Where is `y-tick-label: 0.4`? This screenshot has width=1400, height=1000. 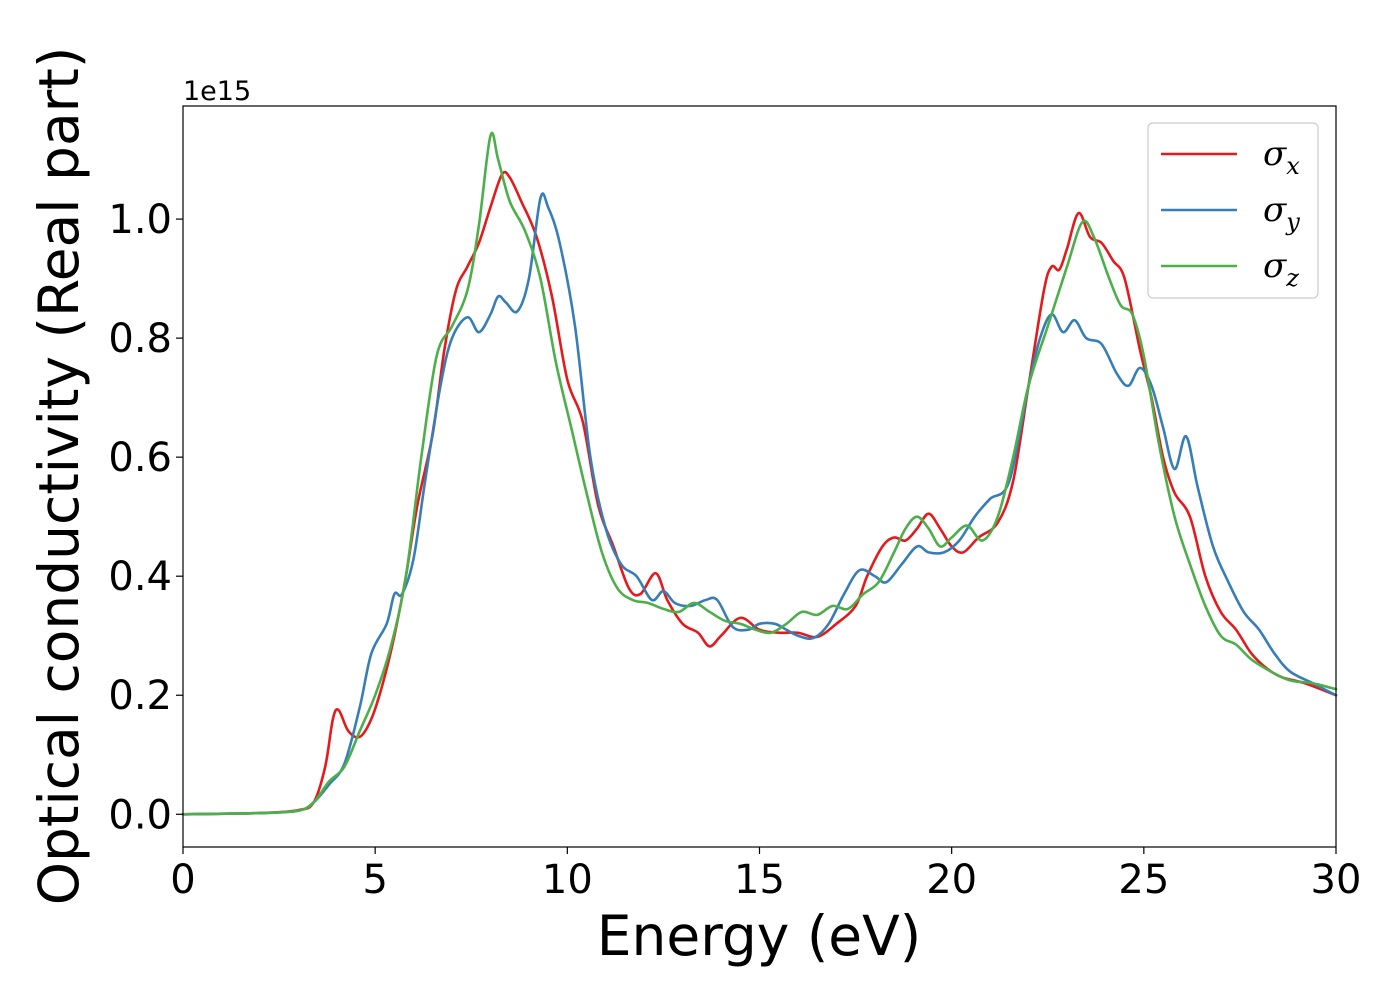
y-tick-label: 0.4 is located at coordinates (140, 577).